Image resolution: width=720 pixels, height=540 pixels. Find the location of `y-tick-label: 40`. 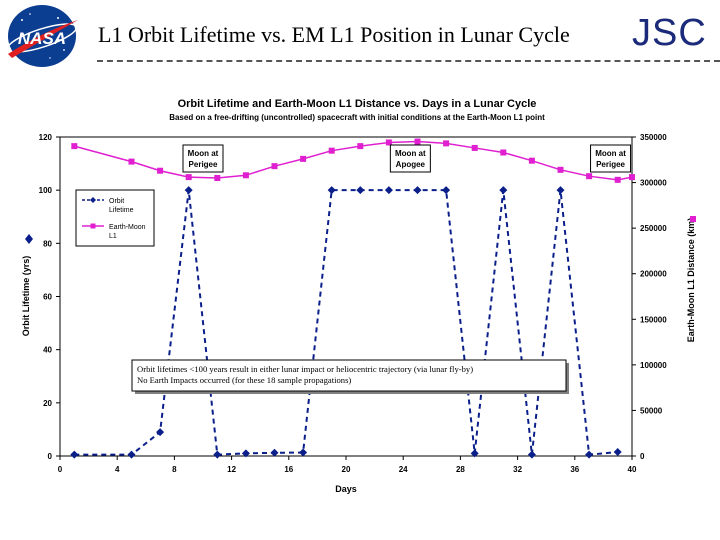

y-tick-label: 40 is located at coordinates (47, 350).